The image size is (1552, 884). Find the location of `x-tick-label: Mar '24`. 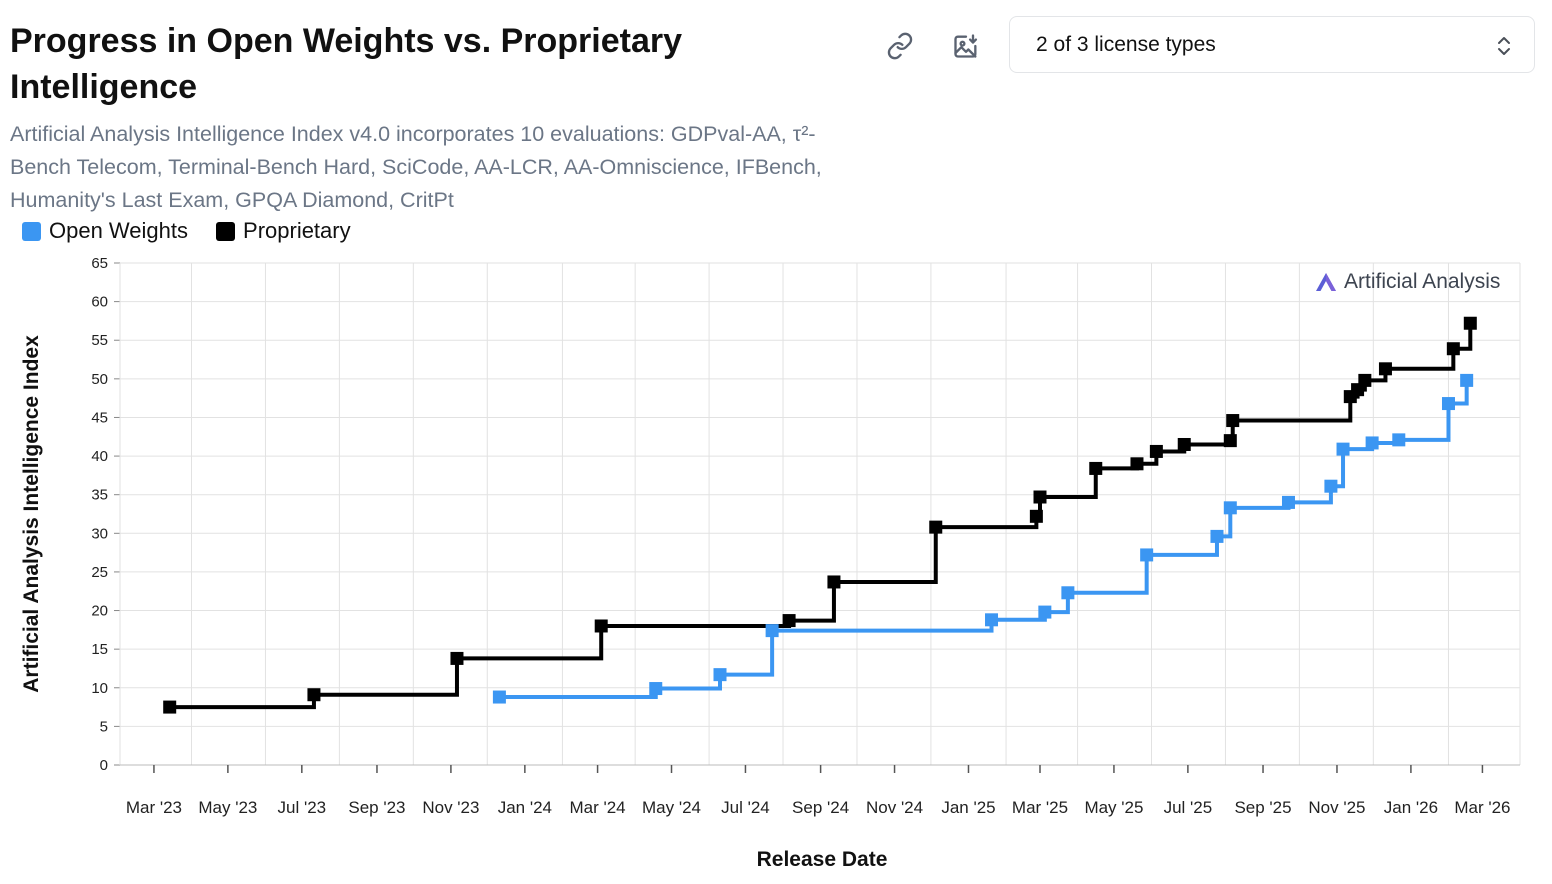

x-tick-label: Mar '24 is located at coordinates (597, 807).